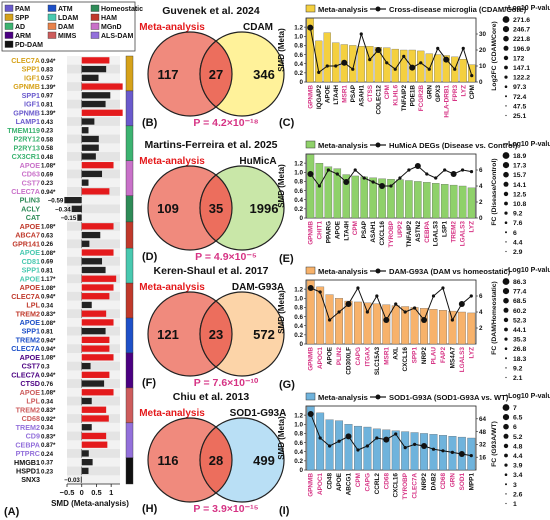 The width and height of the screenshot is (550, 520). Describe the element at coordinates (27, 444) in the screenshot. I see `panel-a-gene-label: CEBPA` at that location.